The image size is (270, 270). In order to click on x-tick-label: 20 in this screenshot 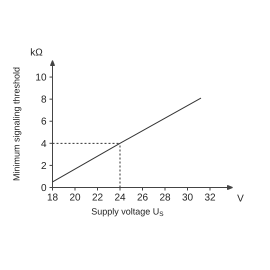, I will do `click(75, 198)`.